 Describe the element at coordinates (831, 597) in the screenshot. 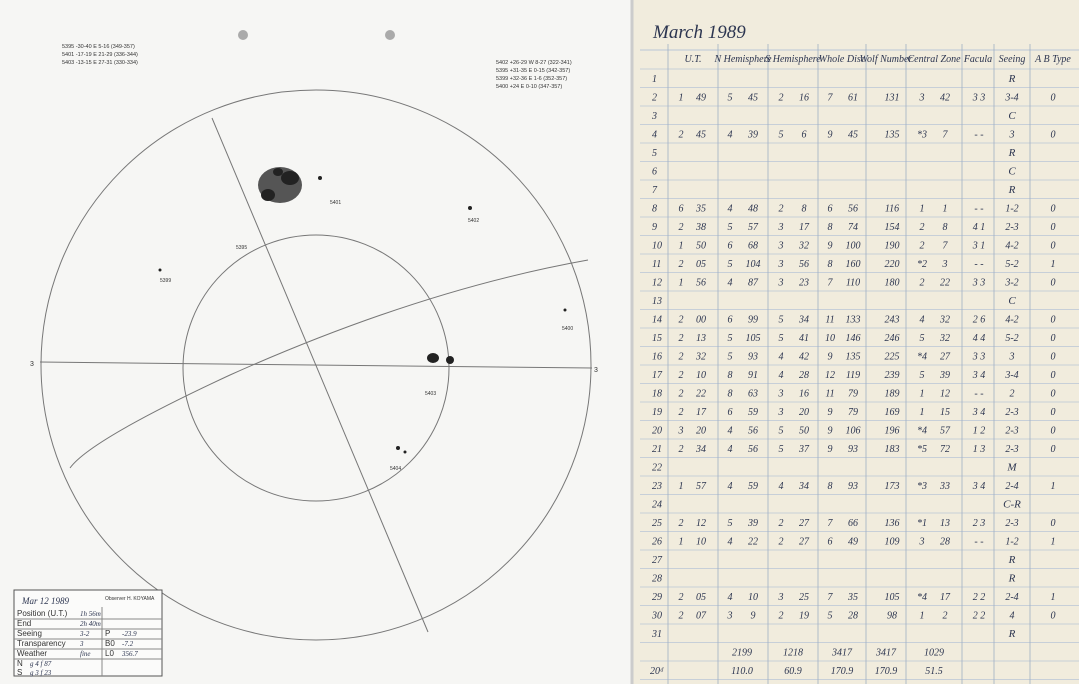

I see `cell-value: 7` at that location.